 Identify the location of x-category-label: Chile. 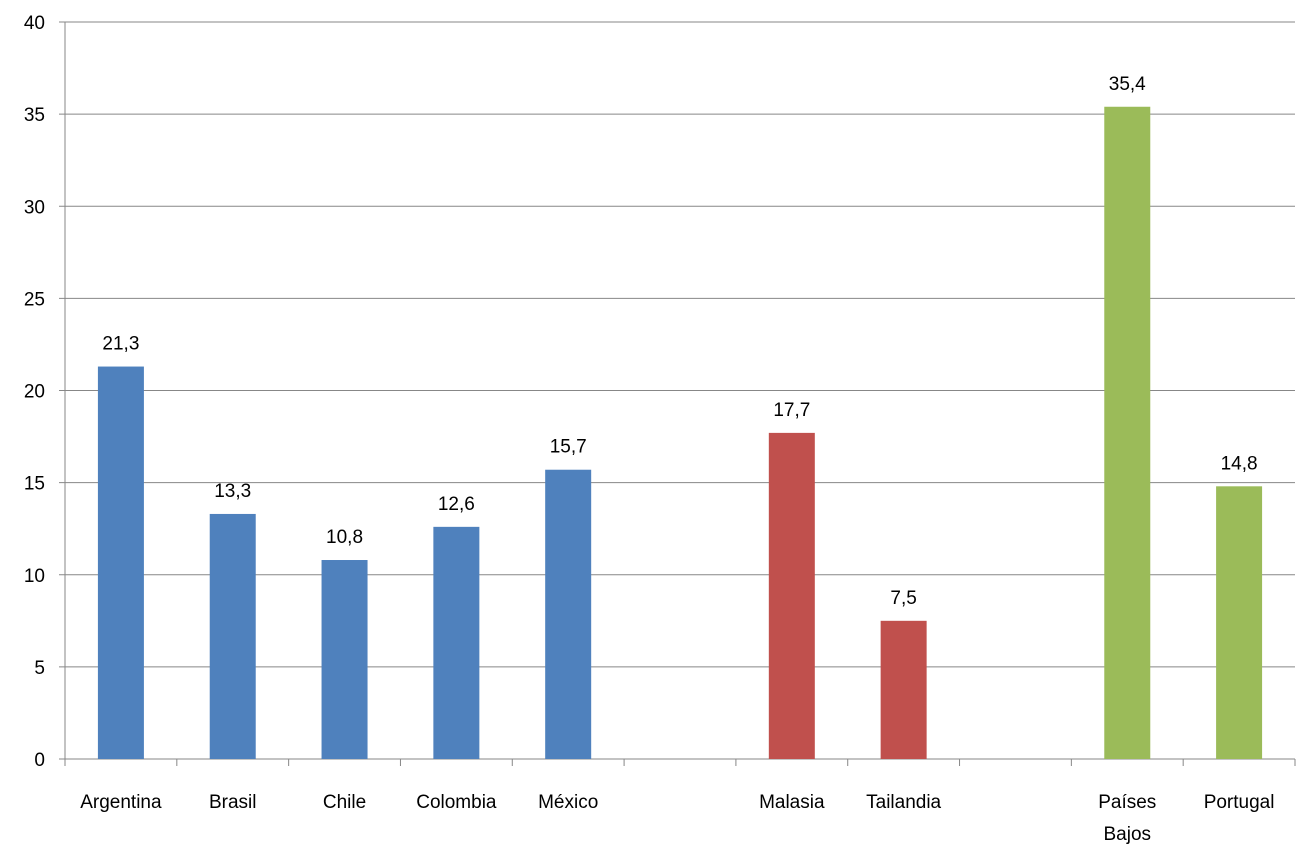
(344, 802).